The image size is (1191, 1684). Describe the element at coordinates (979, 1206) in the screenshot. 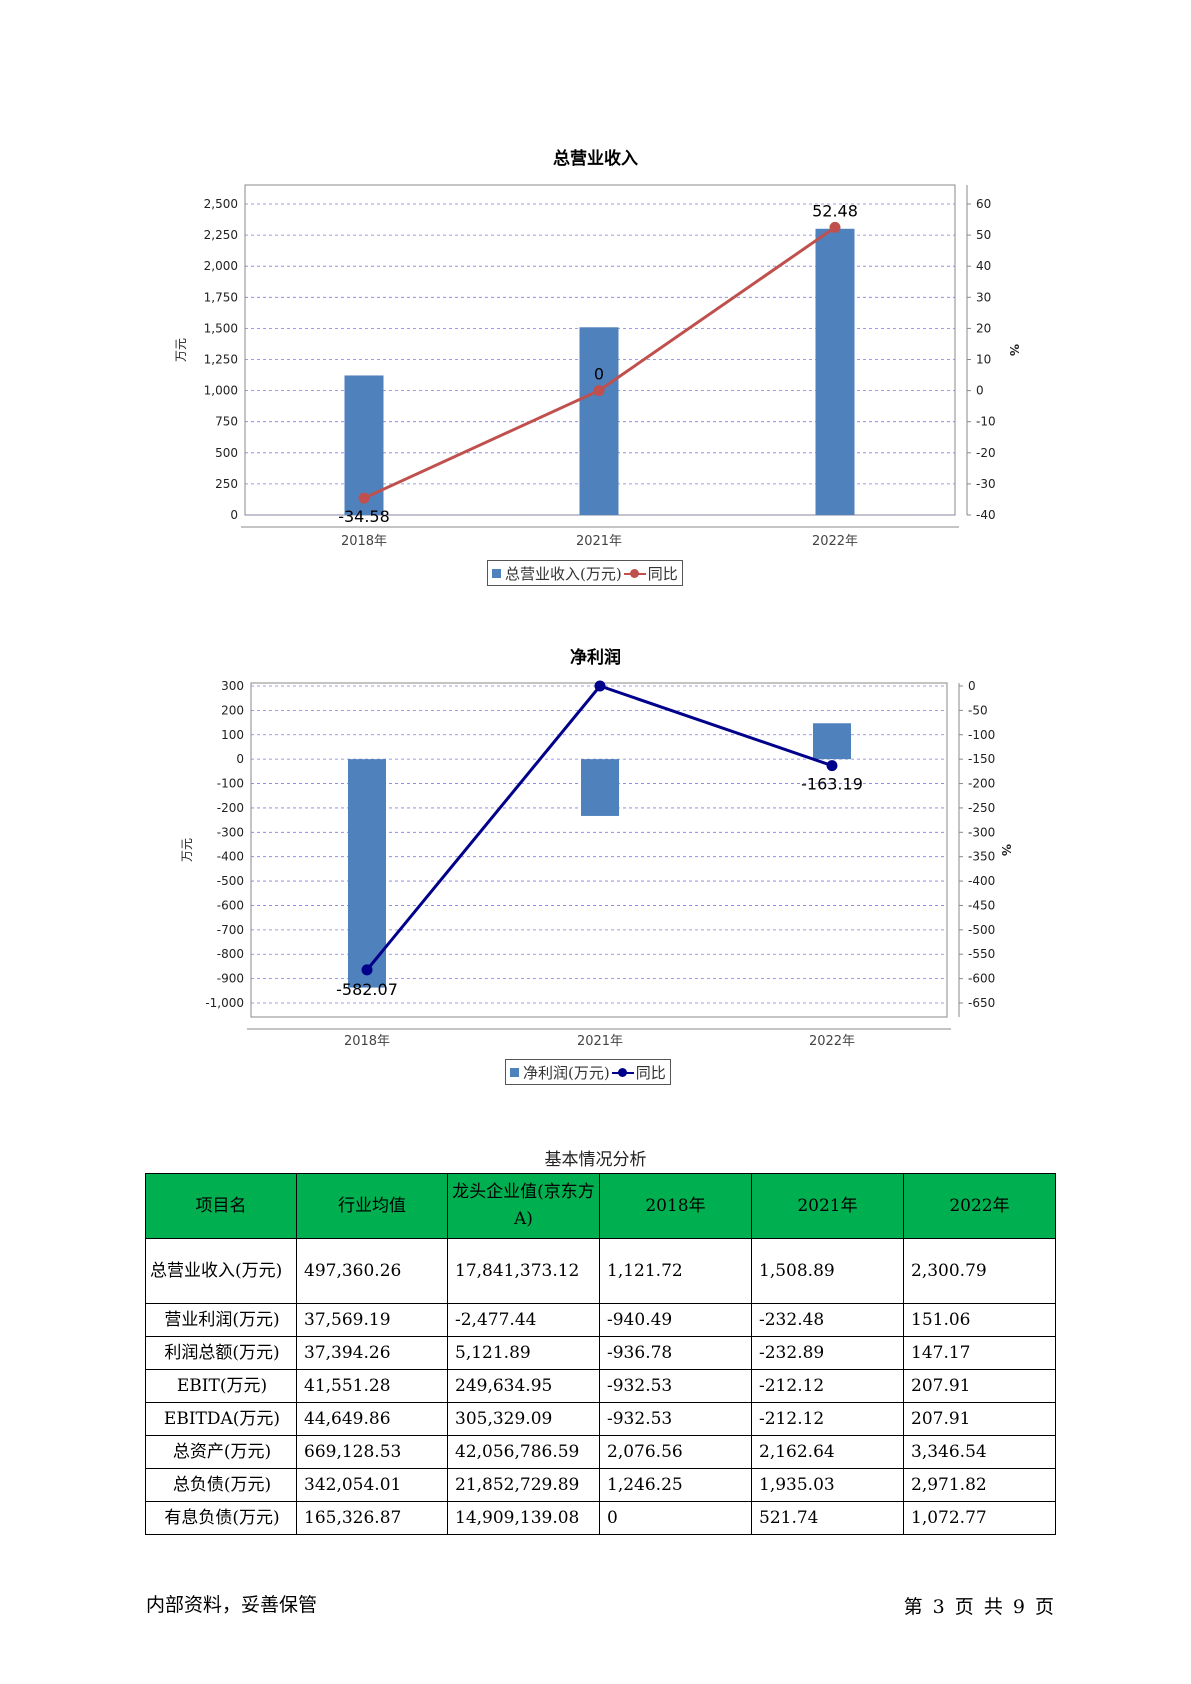

I see `header-cell: 2022年` at that location.